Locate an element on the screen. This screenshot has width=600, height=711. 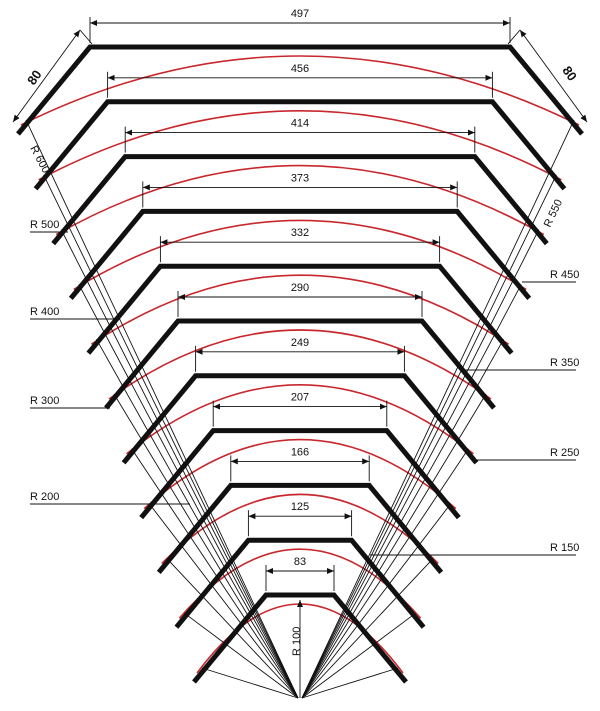
width-label: 414 is located at coordinates (300, 124).